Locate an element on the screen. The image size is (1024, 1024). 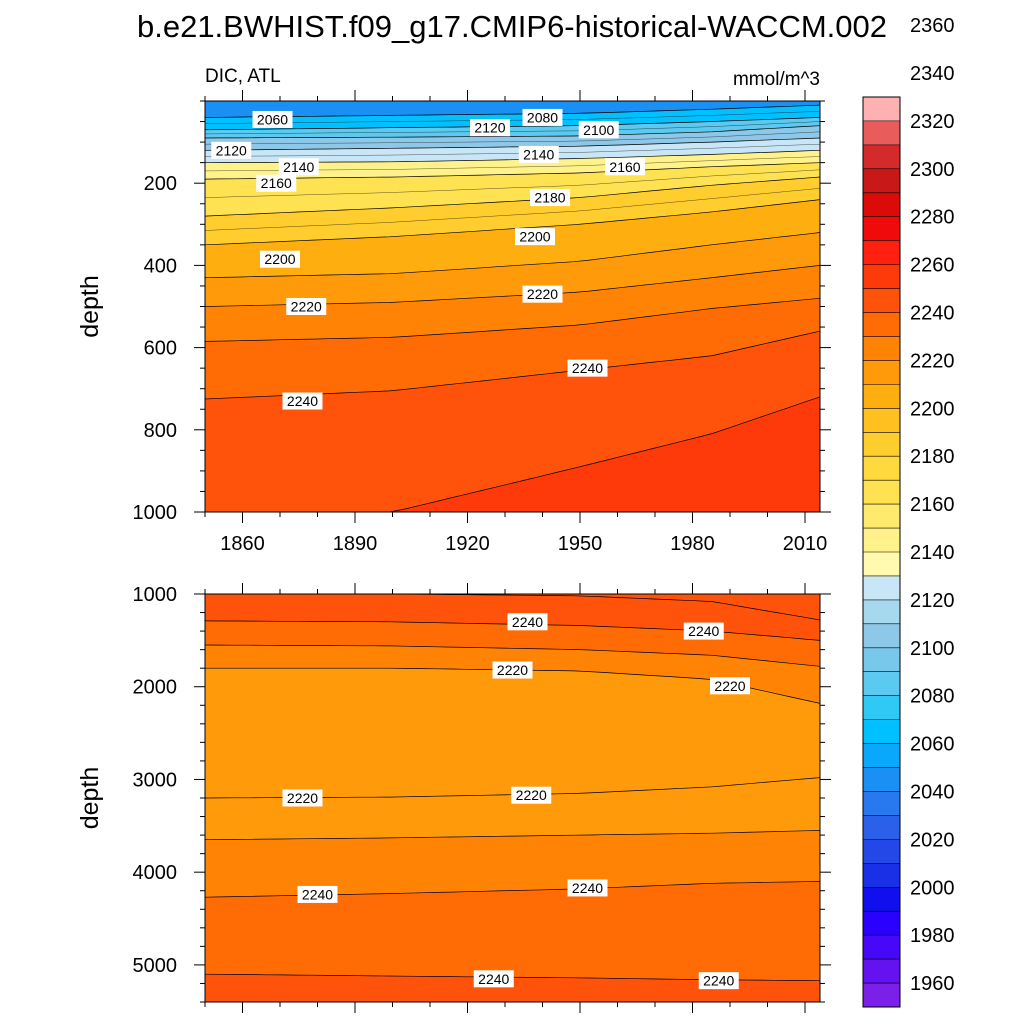
colorbar-tick-label: 2080 is located at coordinates (932, 697).